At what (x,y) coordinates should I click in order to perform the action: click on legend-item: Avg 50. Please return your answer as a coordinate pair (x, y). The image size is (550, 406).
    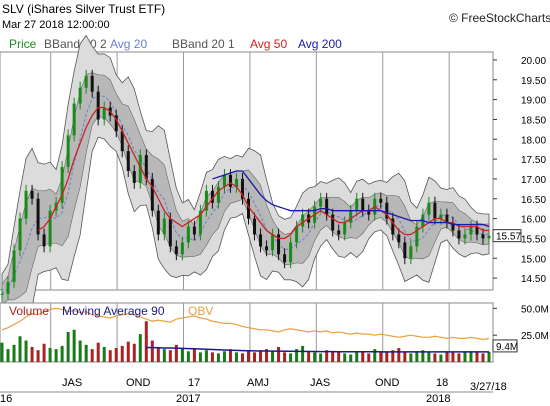
    Looking at the image, I should click on (268, 44).